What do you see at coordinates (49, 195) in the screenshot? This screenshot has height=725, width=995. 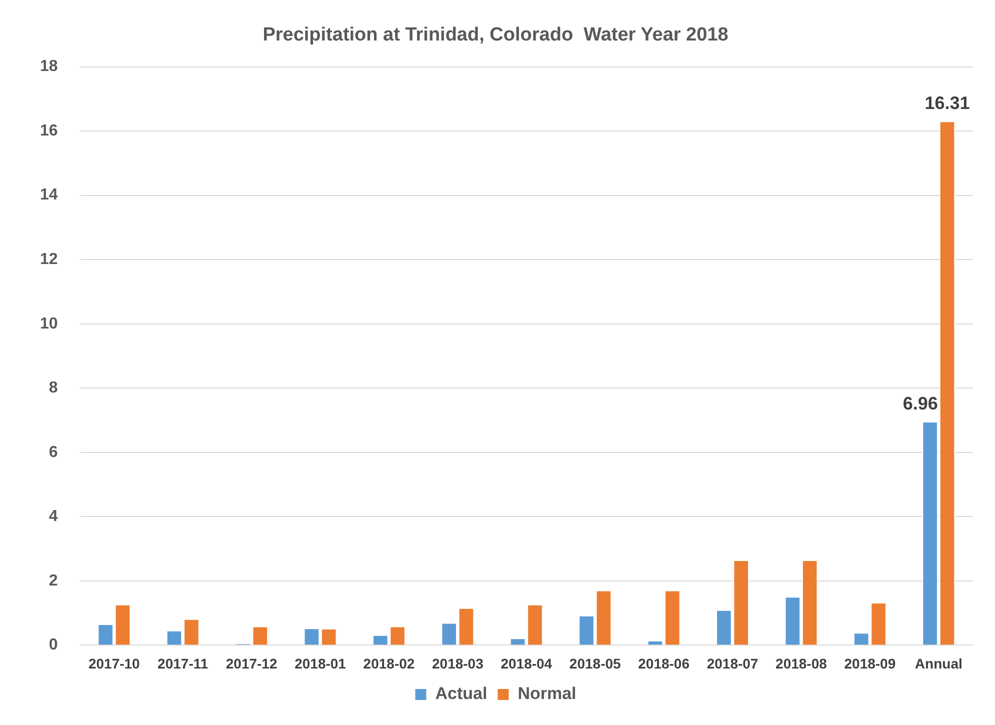 I see `y-tick-label: 14` at bounding box center [49, 195].